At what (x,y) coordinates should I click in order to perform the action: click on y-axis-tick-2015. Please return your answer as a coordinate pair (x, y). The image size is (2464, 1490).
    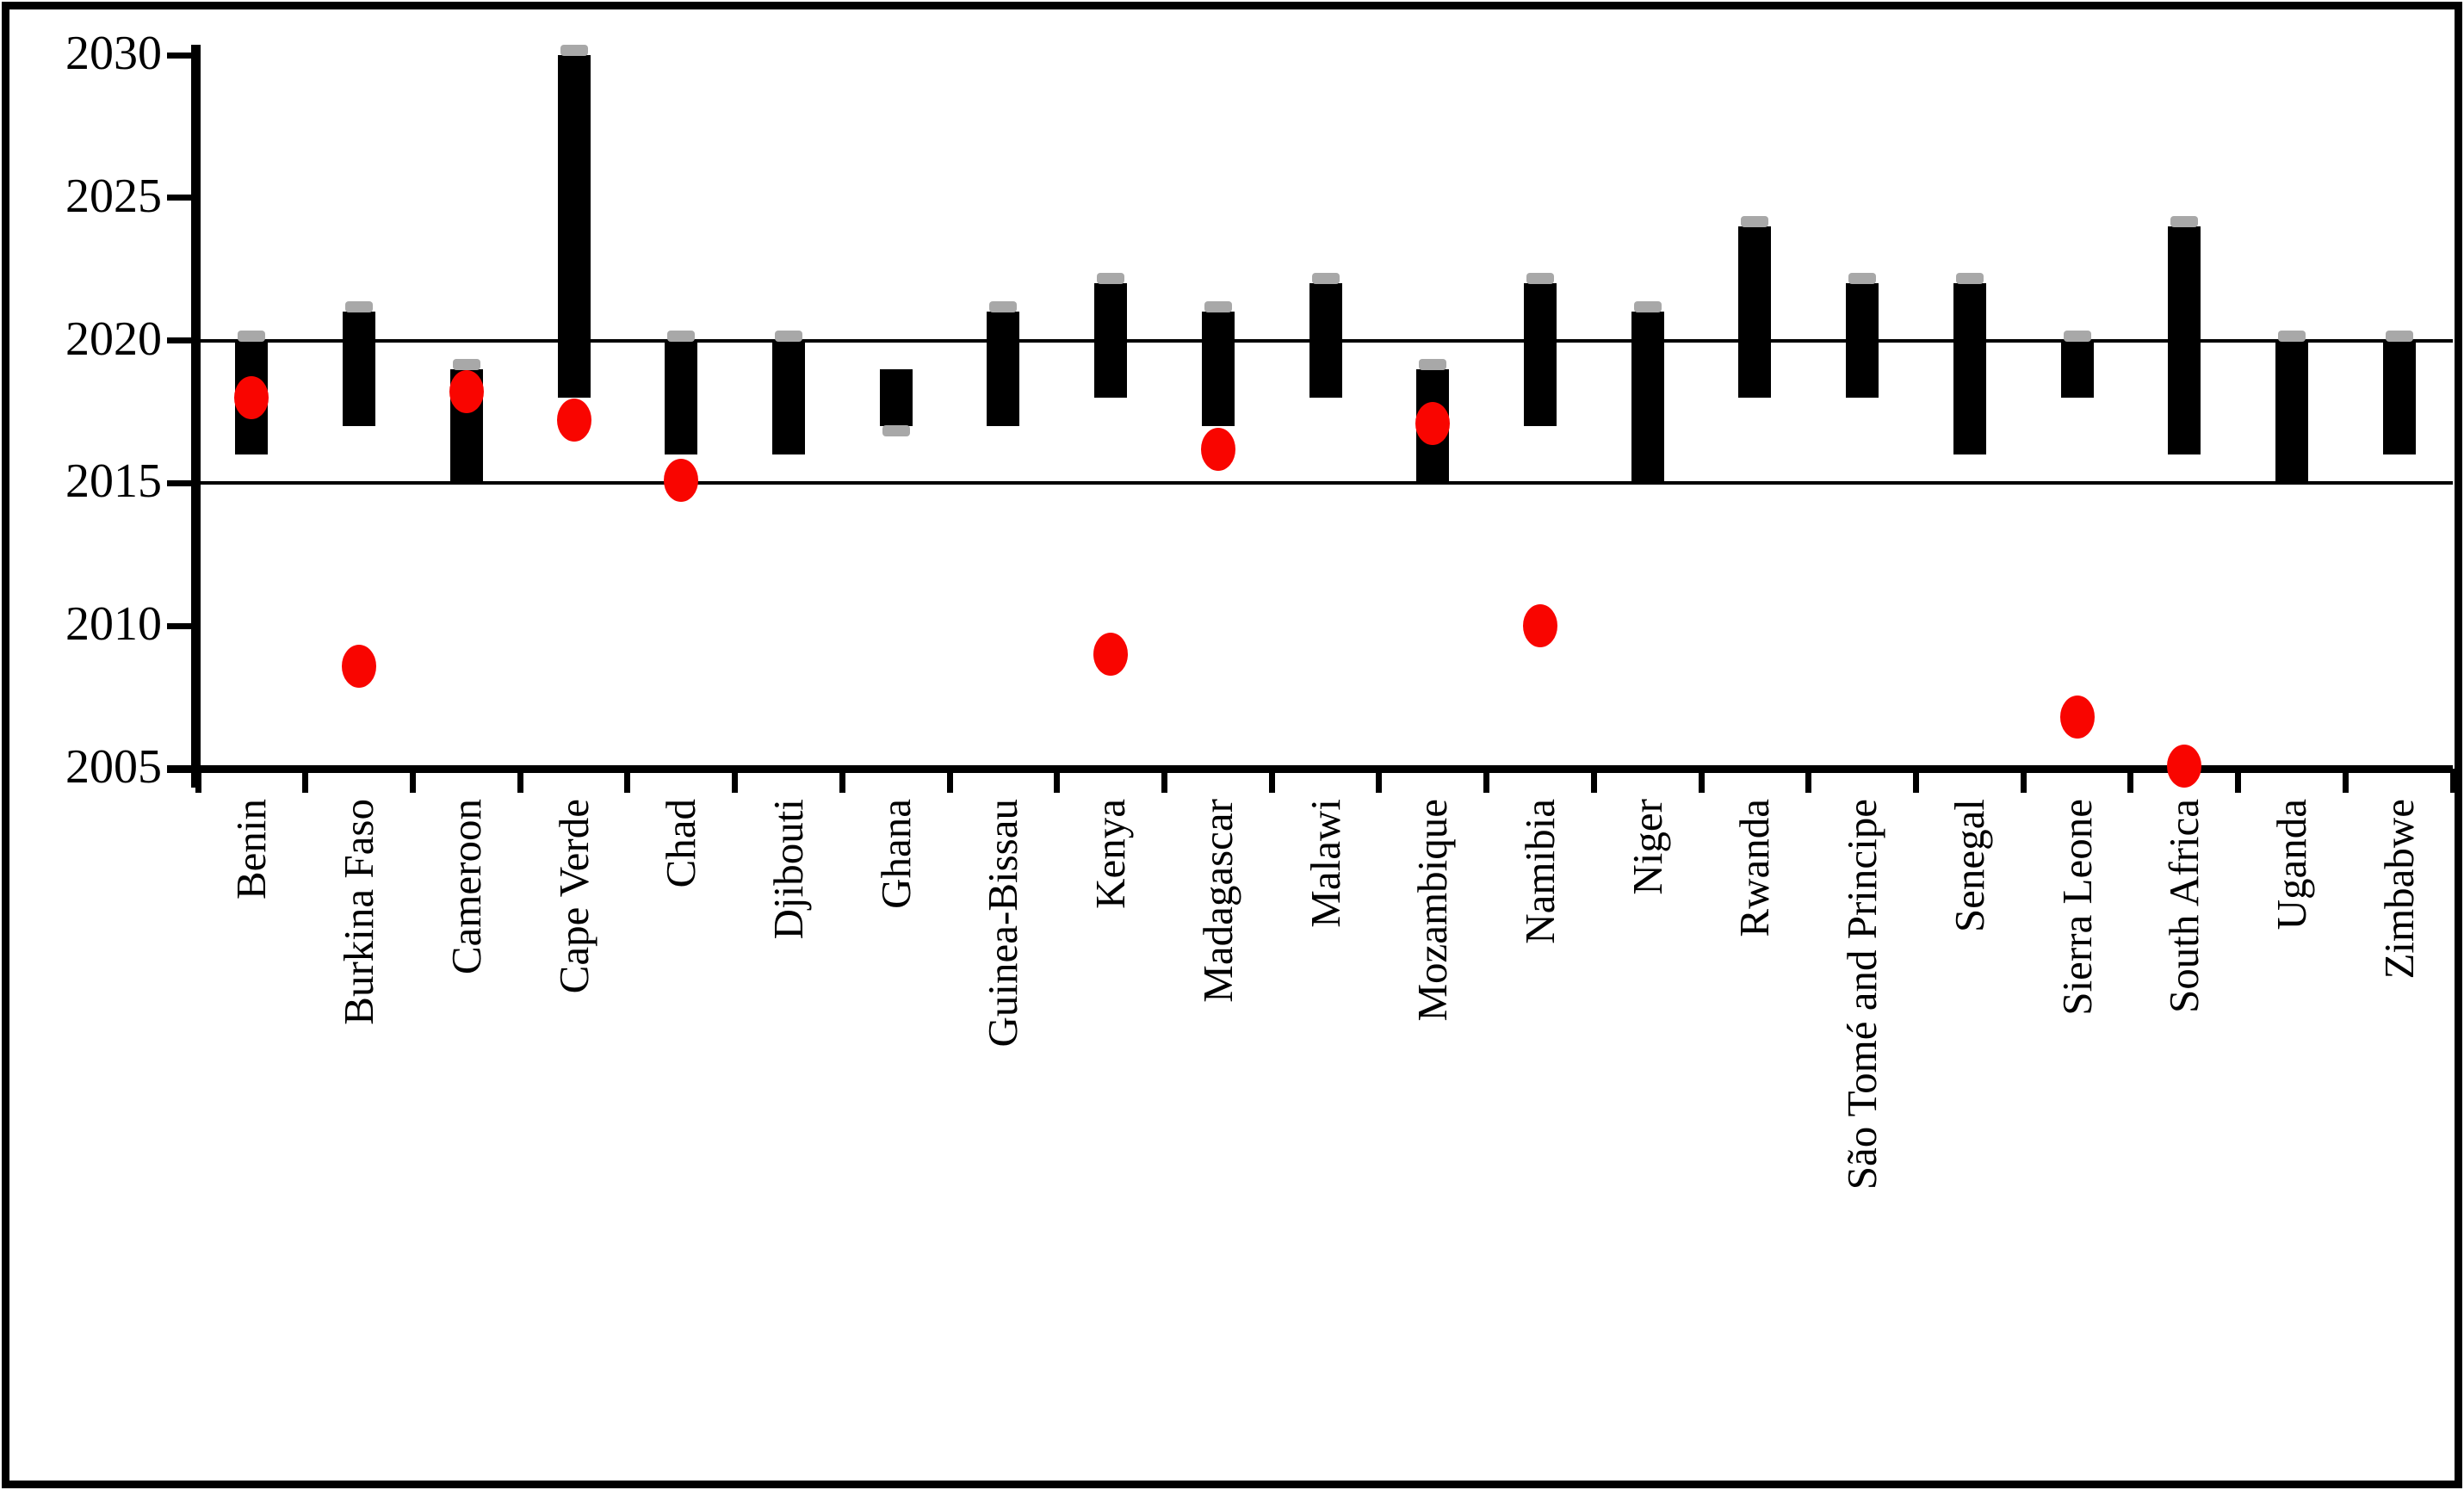
    Looking at the image, I should click on (184, 482).